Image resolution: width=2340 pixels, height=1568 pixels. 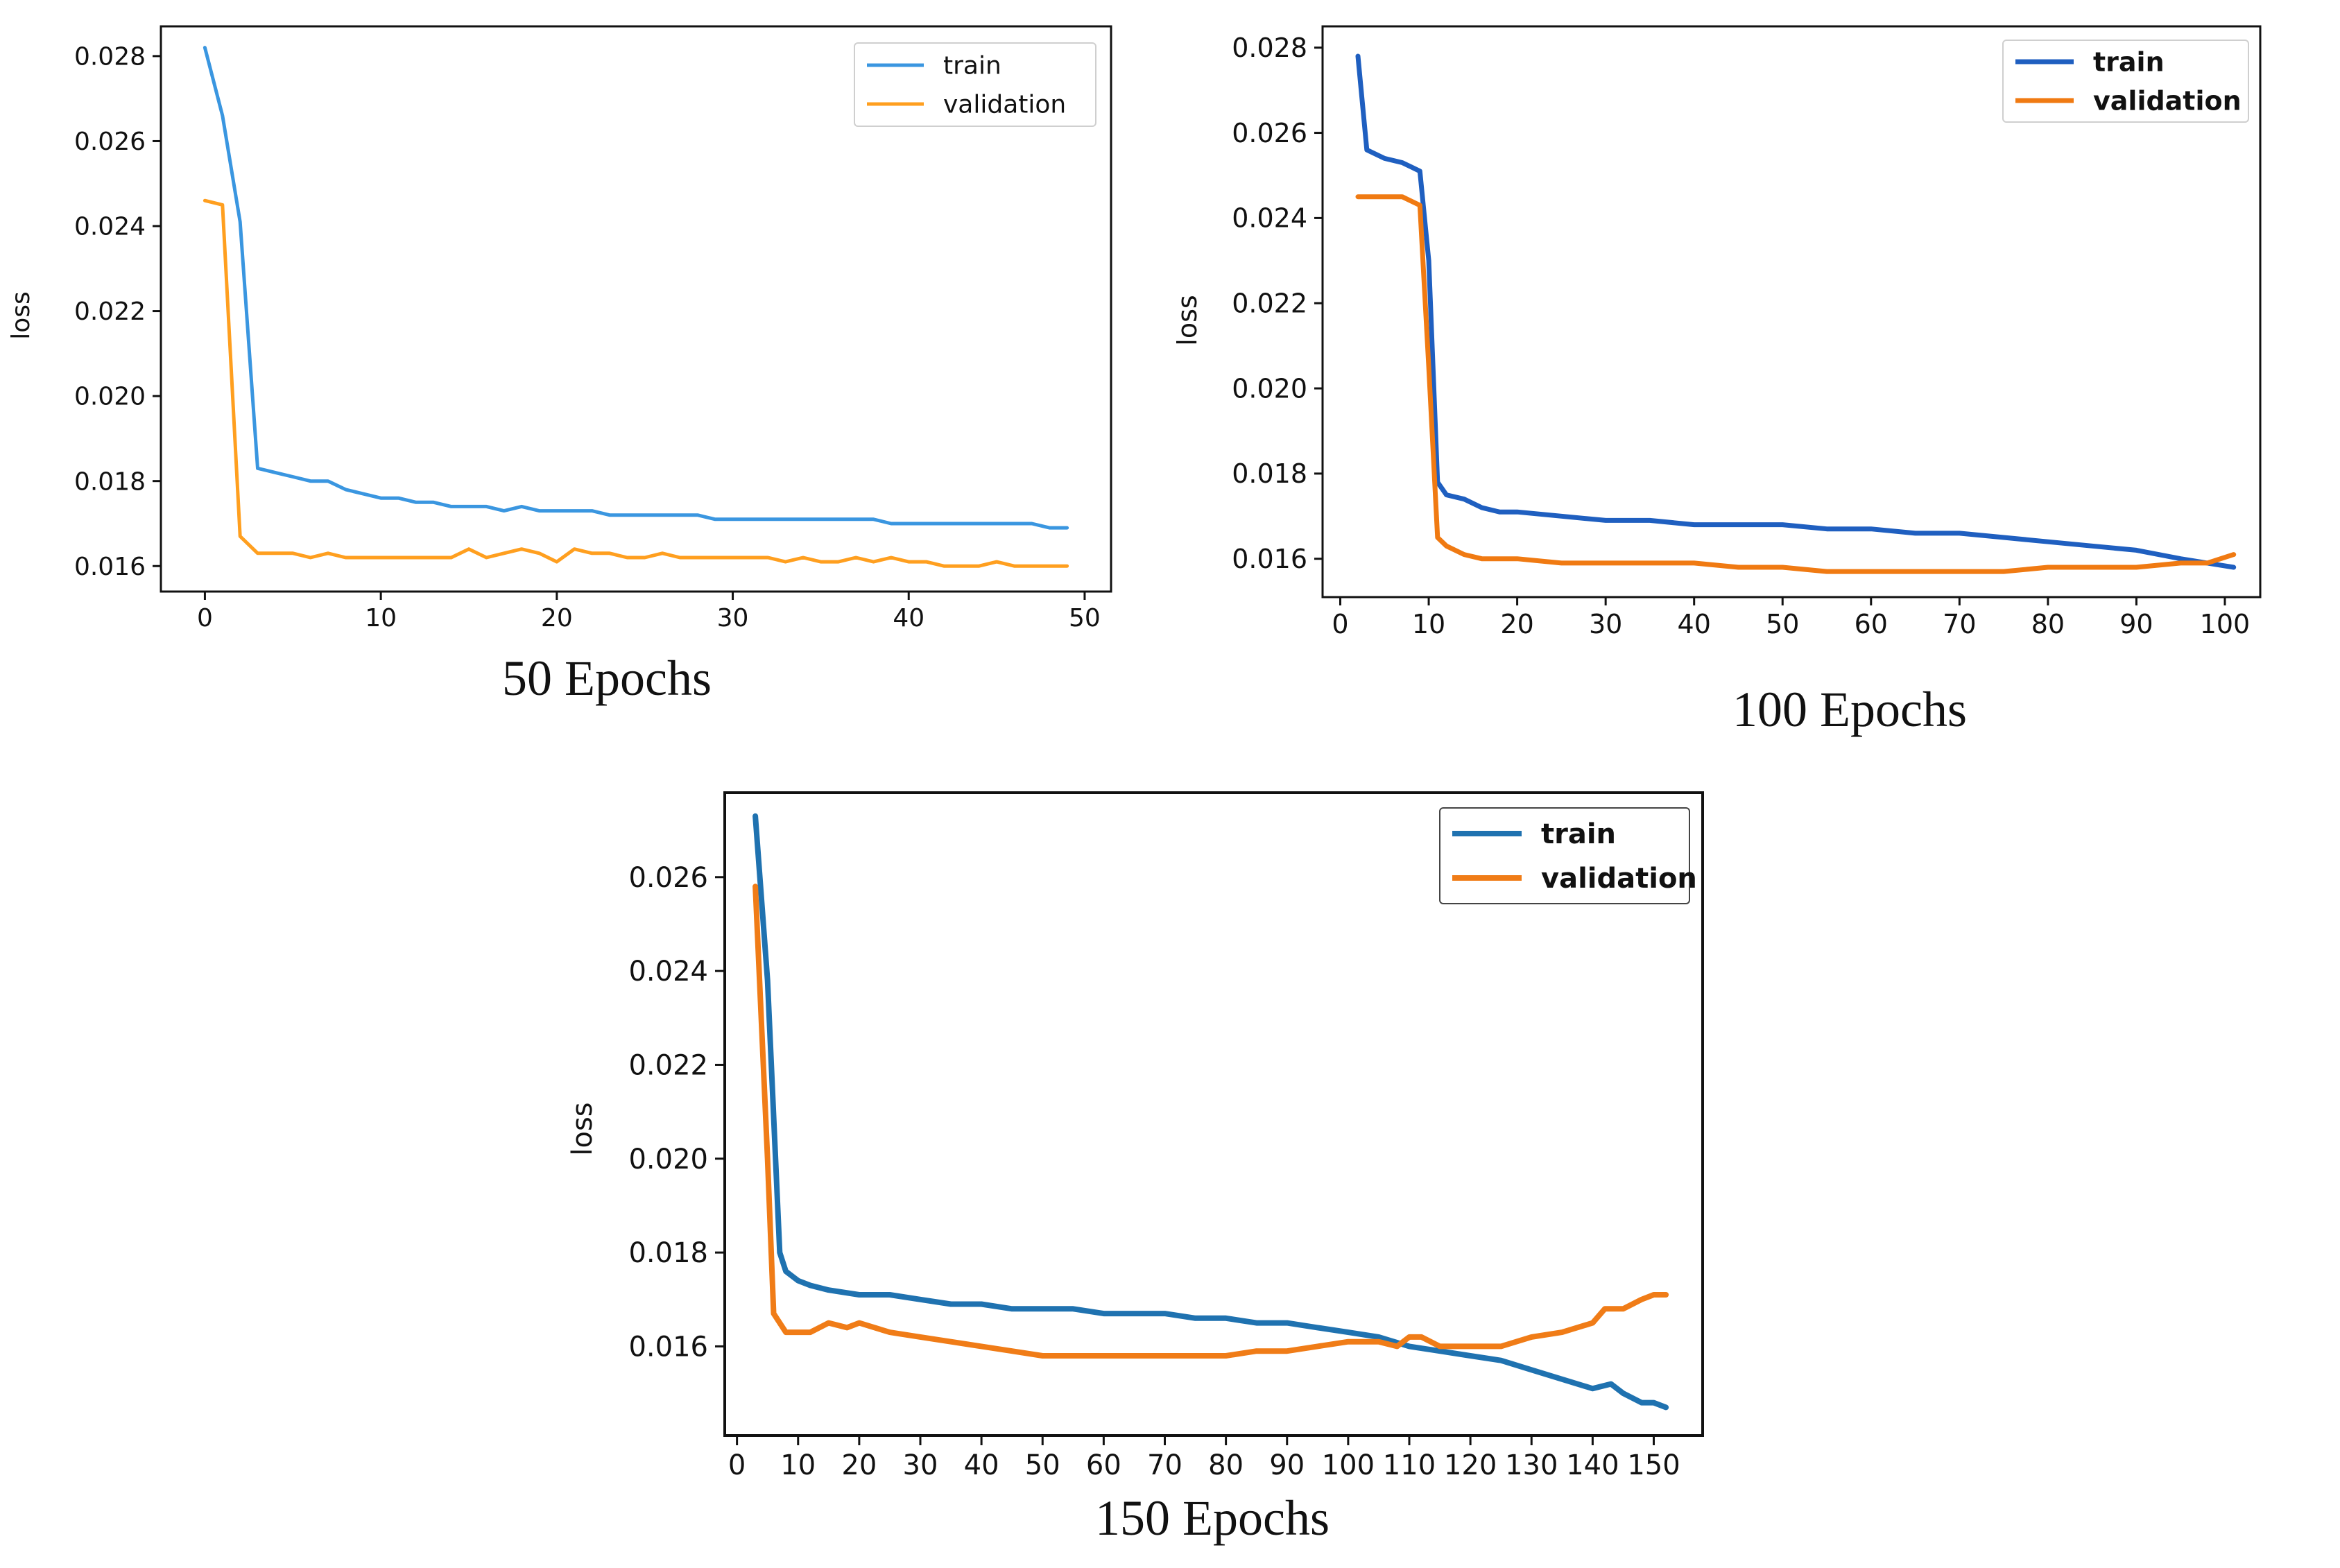 What do you see at coordinates (607, 678) in the screenshot?
I see `chart-caption: 50 Epochs` at bounding box center [607, 678].